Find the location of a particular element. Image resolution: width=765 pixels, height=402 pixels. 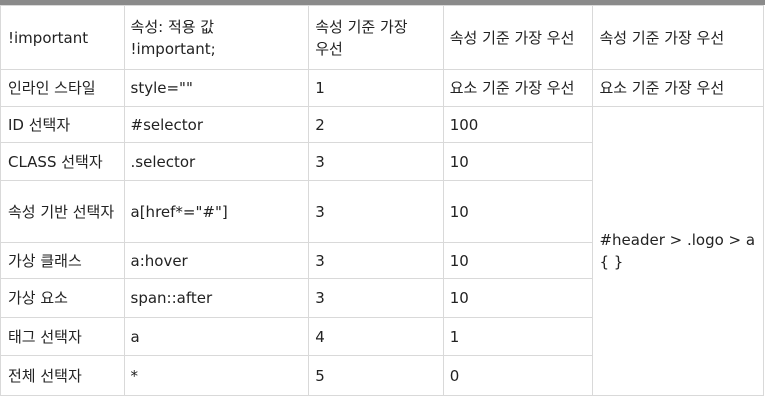

table-top-border is located at coordinates (382, 2).